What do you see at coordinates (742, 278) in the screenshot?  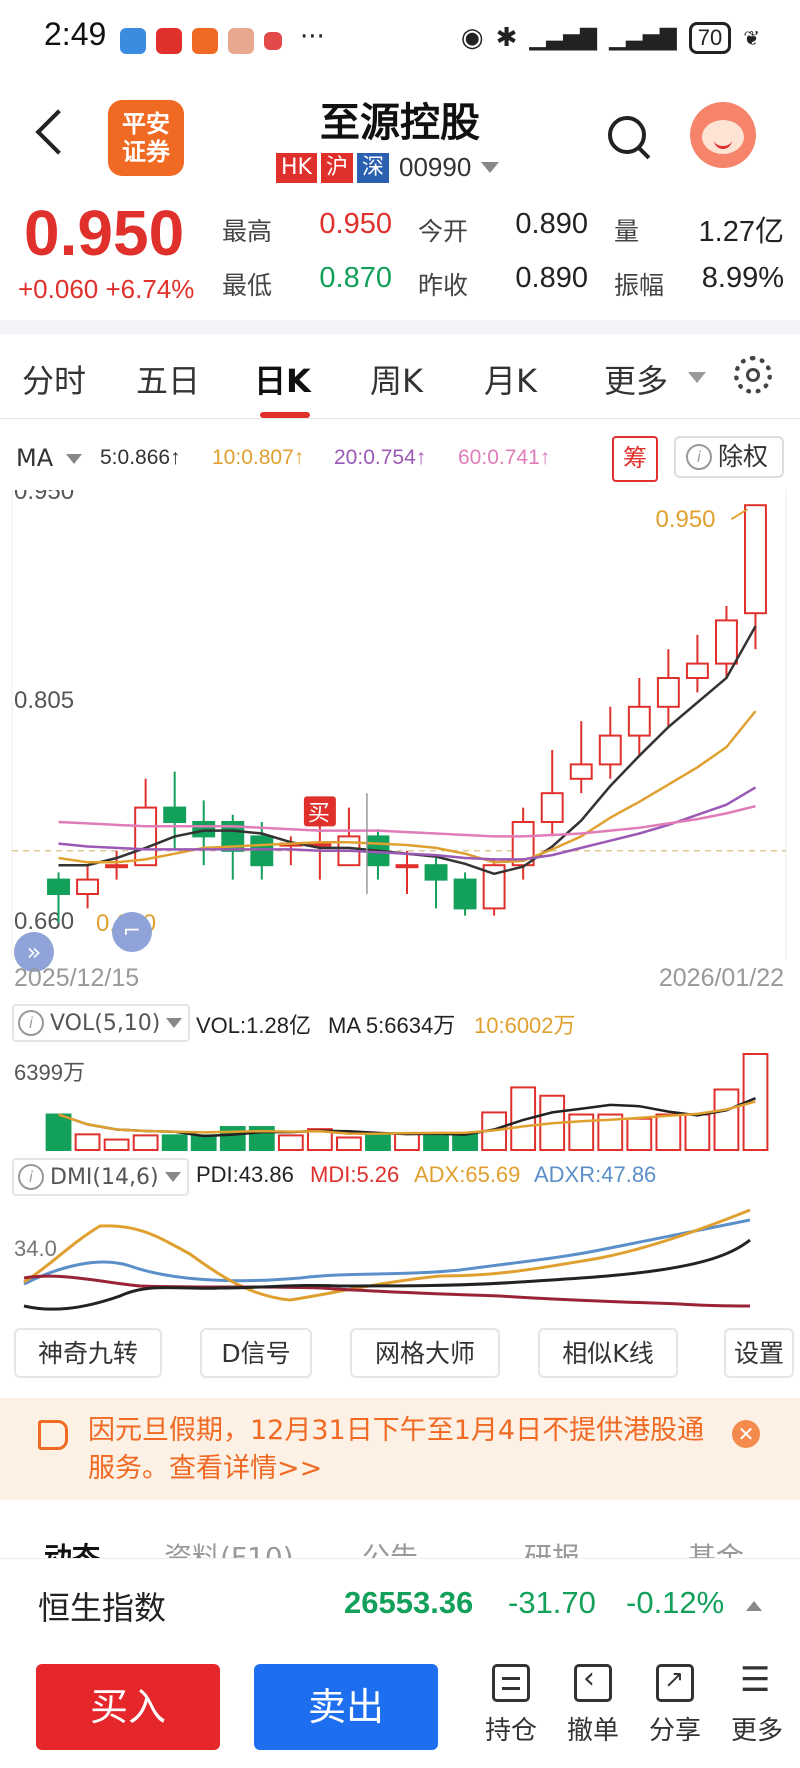 I see `quote-value: 8.99%` at bounding box center [742, 278].